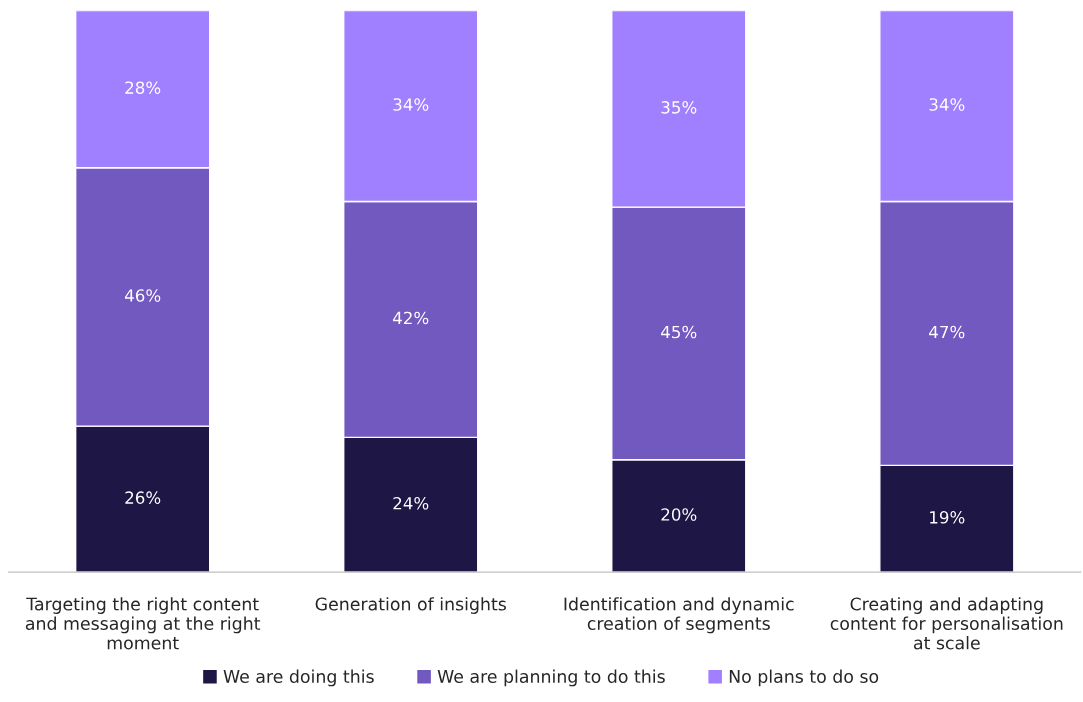 This screenshot has width=1083, height=702. What do you see at coordinates (679, 107) in the screenshot?
I see `data-label: 35%` at bounding box center [679, 107].